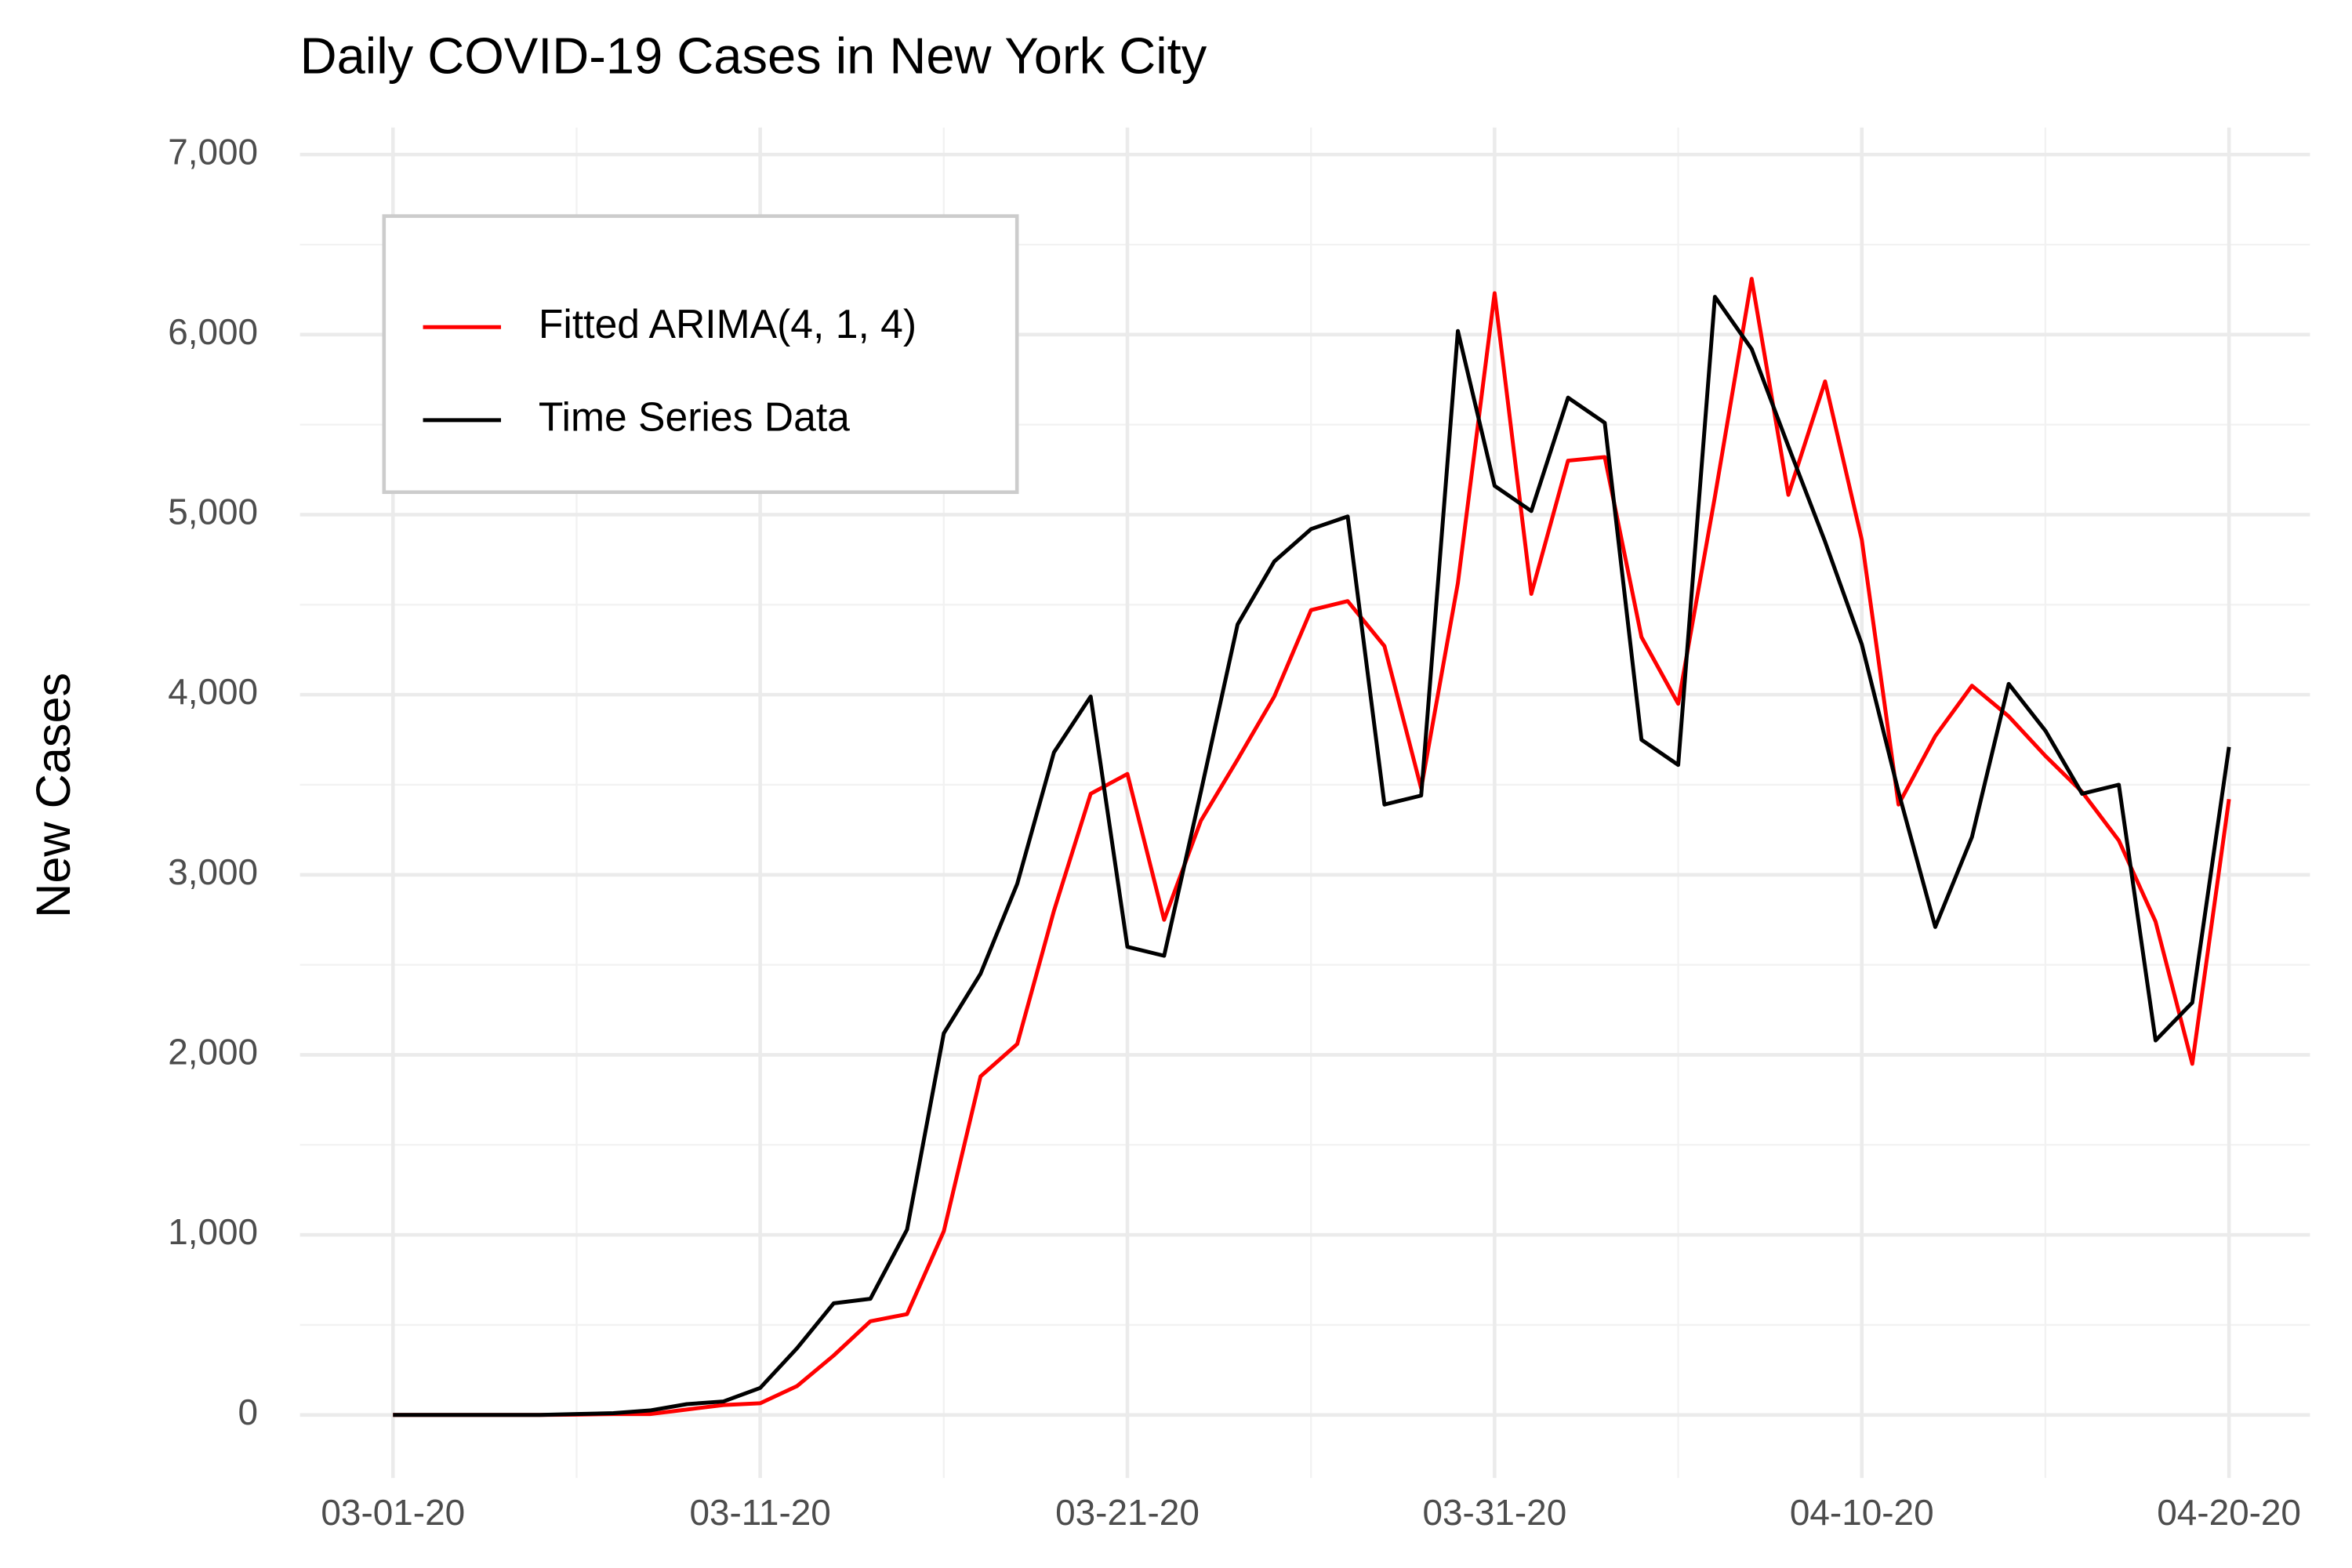 The image size is (2352, 1568). I want to click on y-tick-label: 6,000, so click(213, 331).